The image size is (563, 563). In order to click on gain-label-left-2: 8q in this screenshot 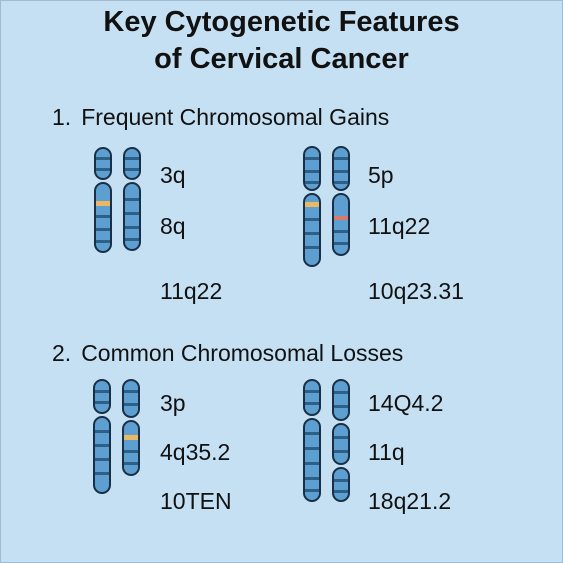, I will do `click(173, 226)`.